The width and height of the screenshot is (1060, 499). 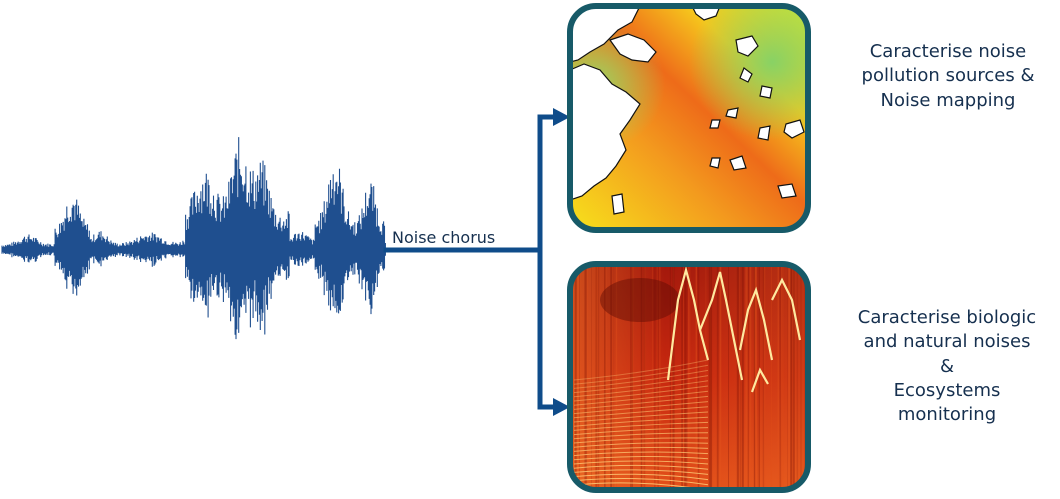 I want to click on caption-line: Noise mapping, so click(x=948, y=100).